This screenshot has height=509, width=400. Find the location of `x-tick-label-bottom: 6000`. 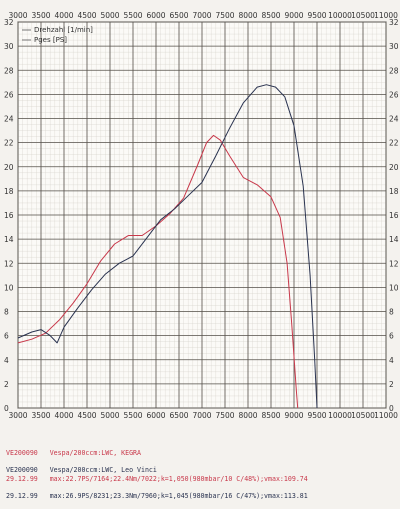

x-tick-label-bottom: 6000 is located at coordinates (155, 415).